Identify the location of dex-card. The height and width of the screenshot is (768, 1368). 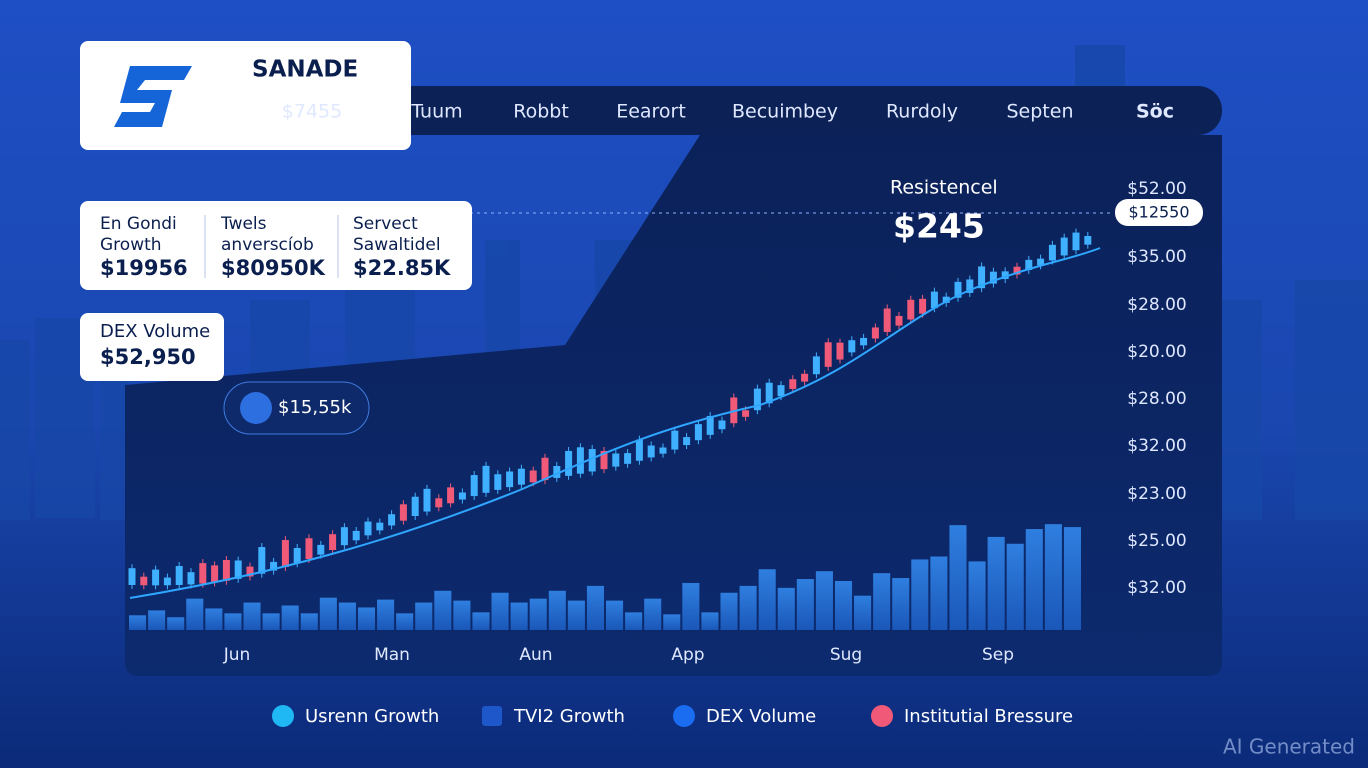
(152, 347).